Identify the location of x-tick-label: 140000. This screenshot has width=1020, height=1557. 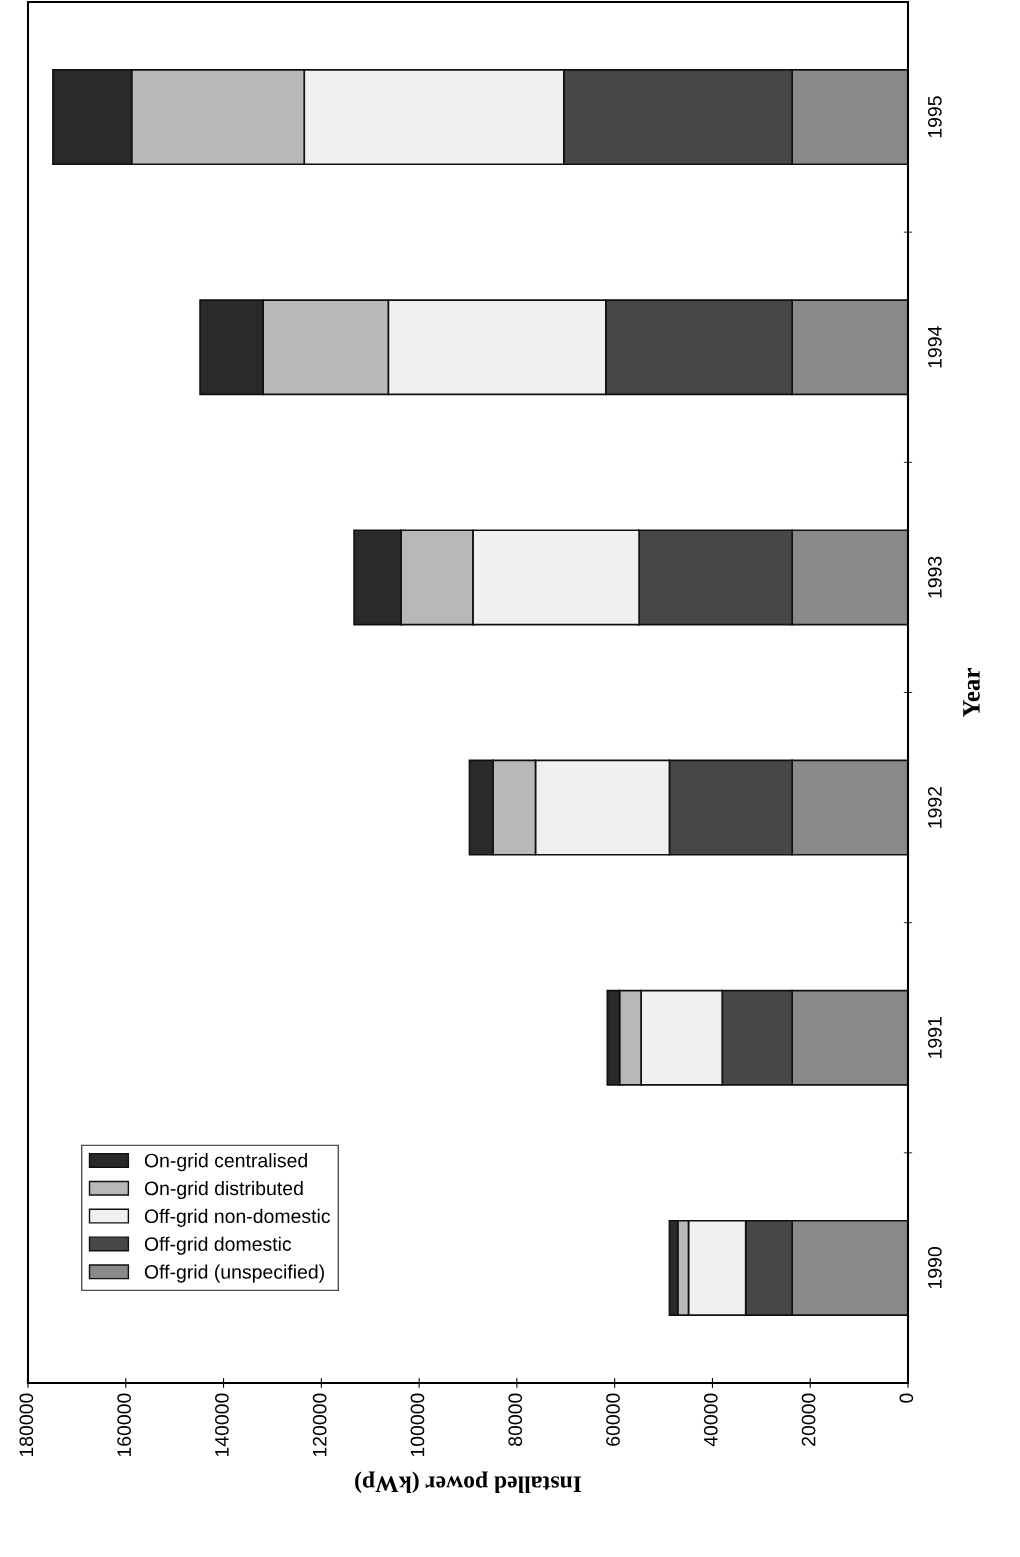
(222, 1425).